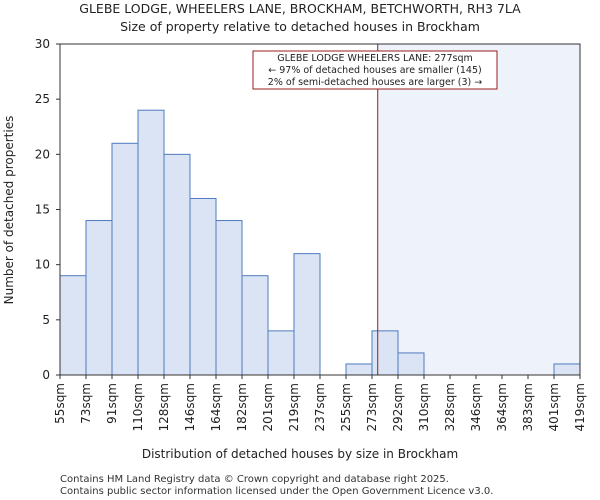 The width and height of the screenshot is (600, 500). Describe the element at coordinates (450, 407) in the screenshot. I see `x-tick-label-328sqm: 328sqm` at that location.